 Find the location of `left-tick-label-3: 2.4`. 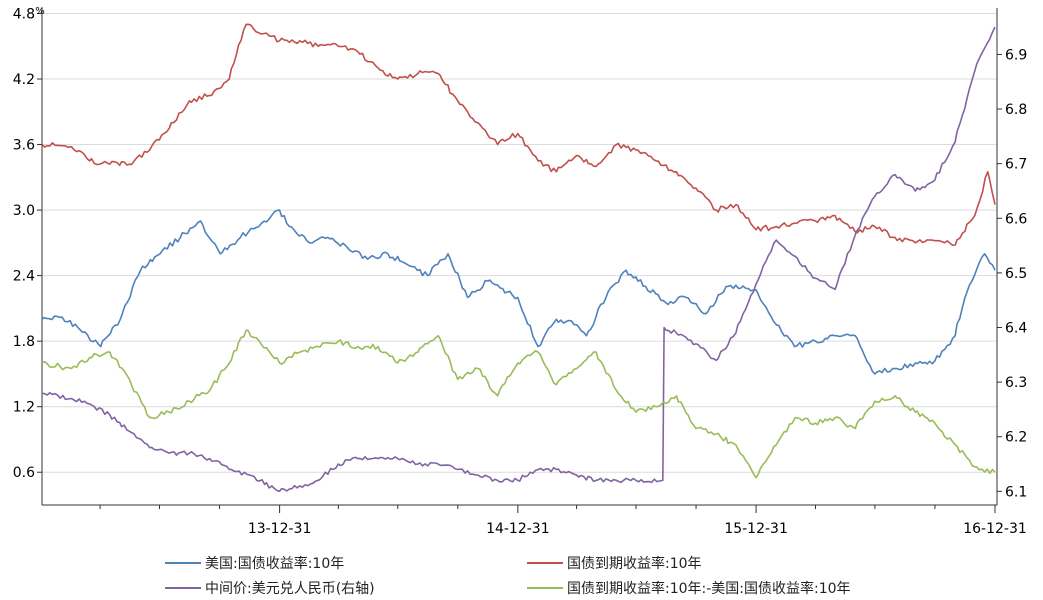

left-tick-label-3: 2.4 is located at coordinates (24, 277).